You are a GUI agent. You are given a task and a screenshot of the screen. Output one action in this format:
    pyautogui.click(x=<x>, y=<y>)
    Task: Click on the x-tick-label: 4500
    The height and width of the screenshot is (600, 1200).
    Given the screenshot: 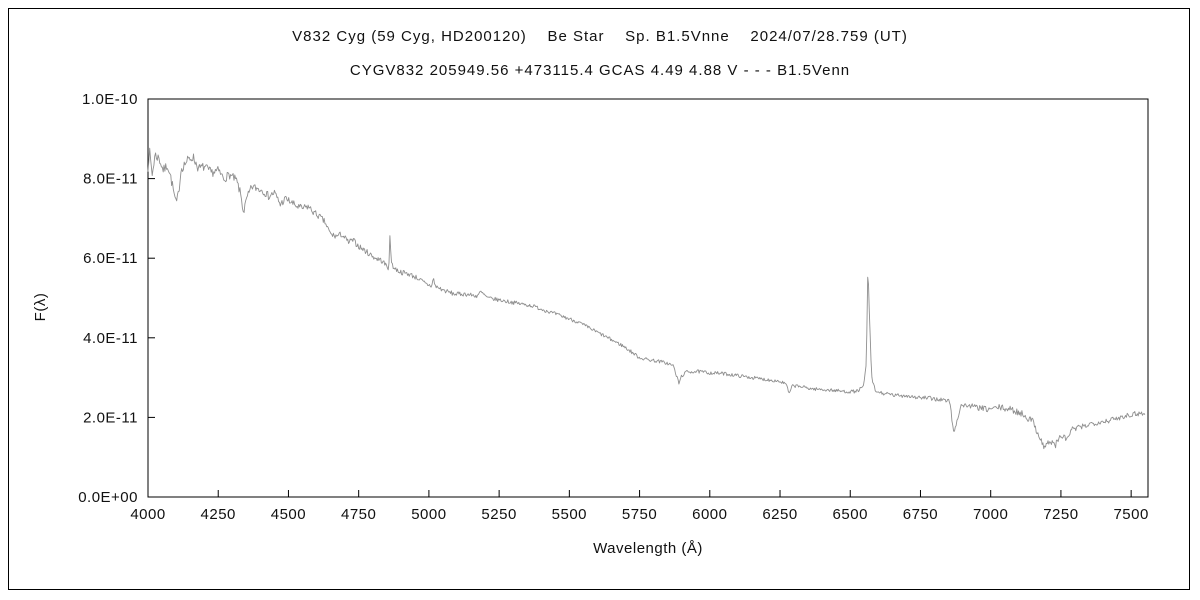 What is the action you would take?
    pyautogui.click(x=288, y=514)
    